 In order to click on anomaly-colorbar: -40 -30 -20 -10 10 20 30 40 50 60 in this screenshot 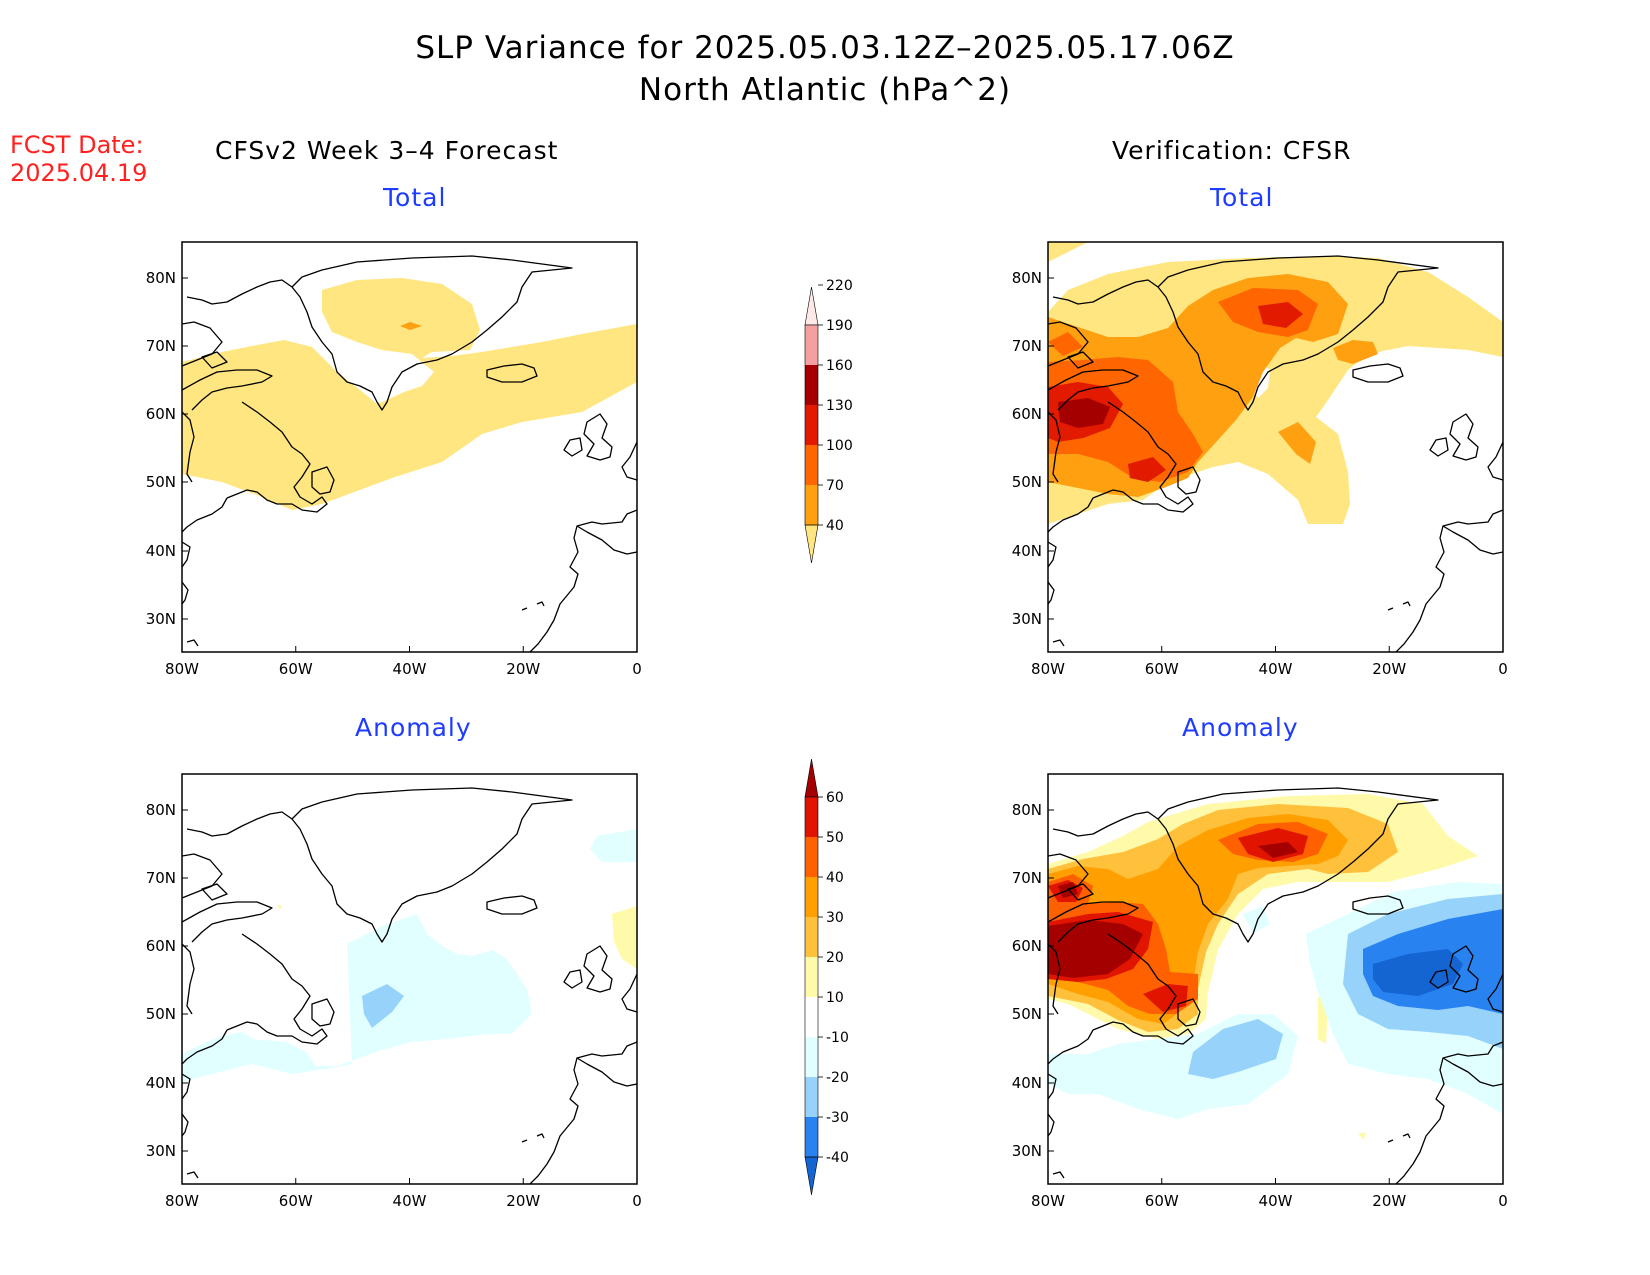, I will do `click(826, 977)`.